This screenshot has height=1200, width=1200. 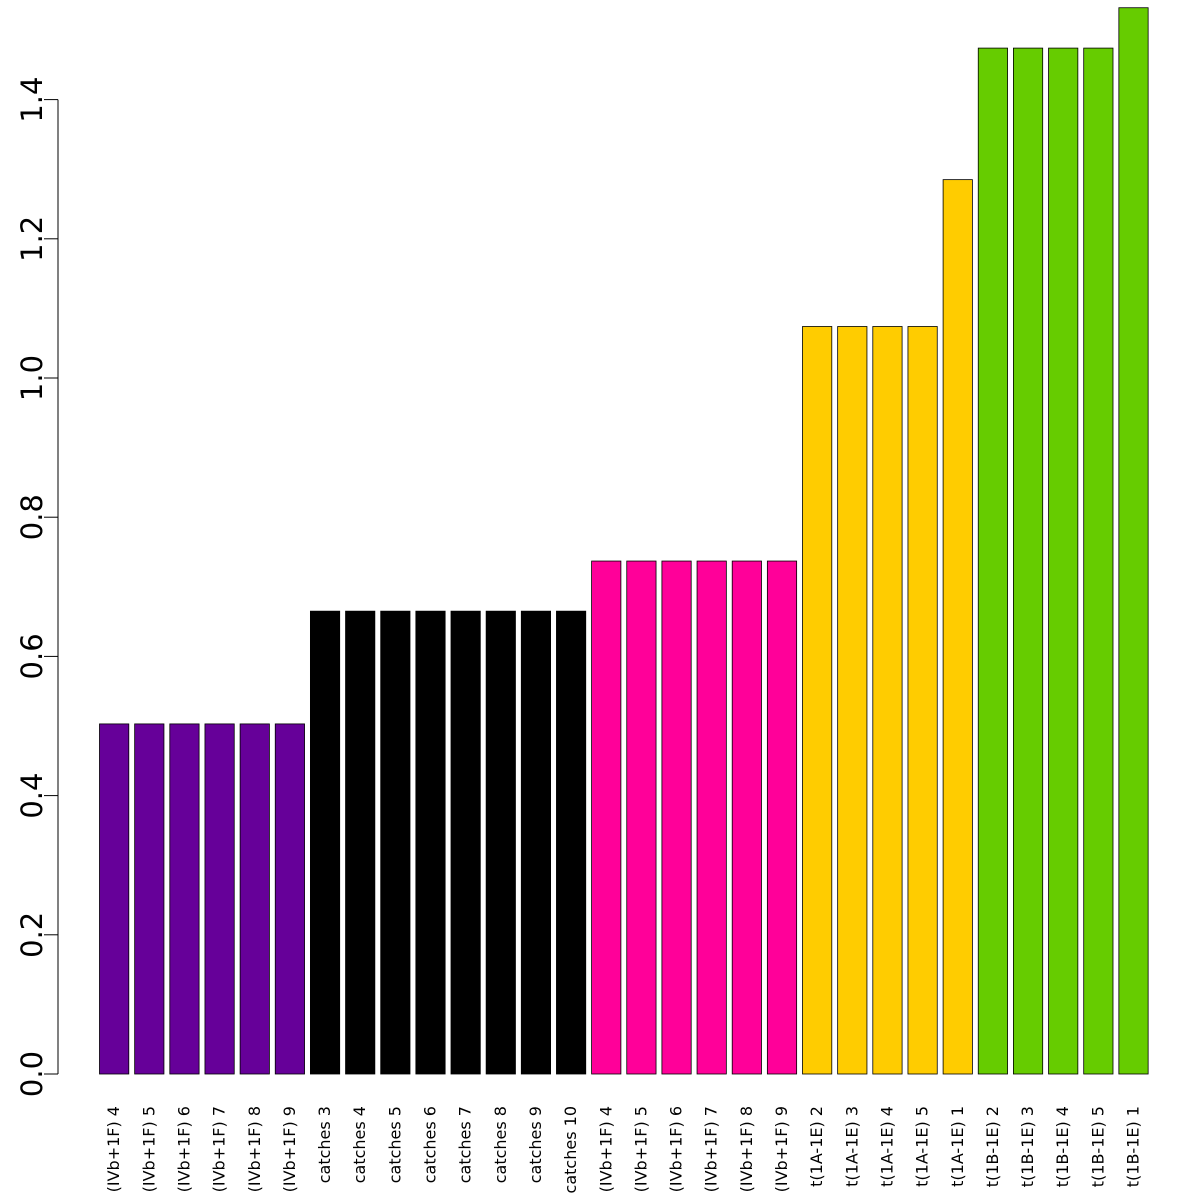 What do you see at coordinates (1133, 1146) in the screenshot?
I see `x-tick-label: t(1B-1E) 1` at bounding box center [1133, 1146].